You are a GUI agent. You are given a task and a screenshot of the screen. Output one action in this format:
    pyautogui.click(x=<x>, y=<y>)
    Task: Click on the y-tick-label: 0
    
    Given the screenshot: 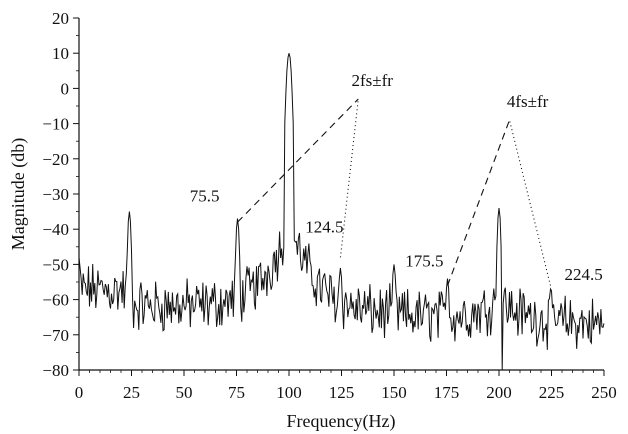 What is the action you would take?
    pyautogui.click(x=65, y=88)
    